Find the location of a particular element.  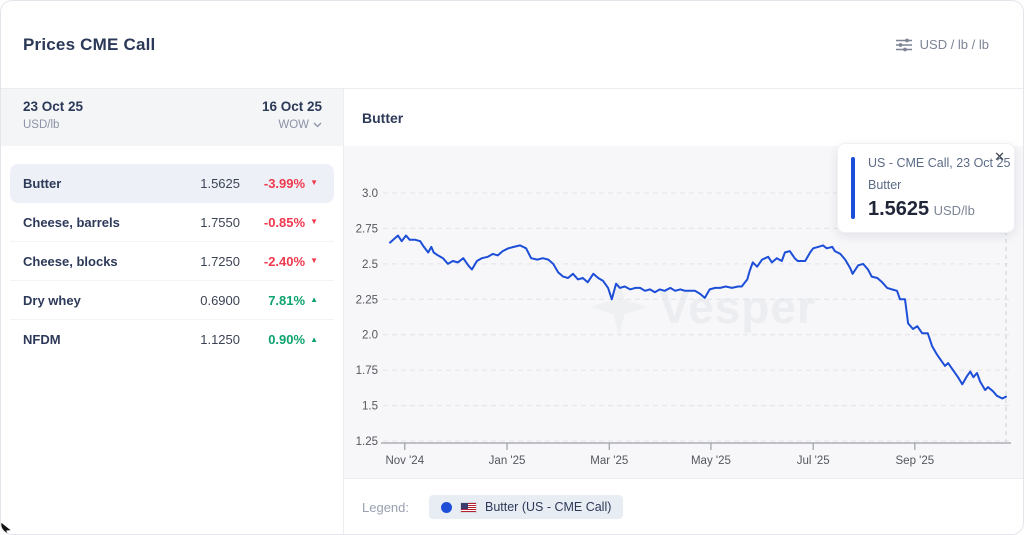

x-tick-label: Jul '25 is located at coordinates (813, 461).